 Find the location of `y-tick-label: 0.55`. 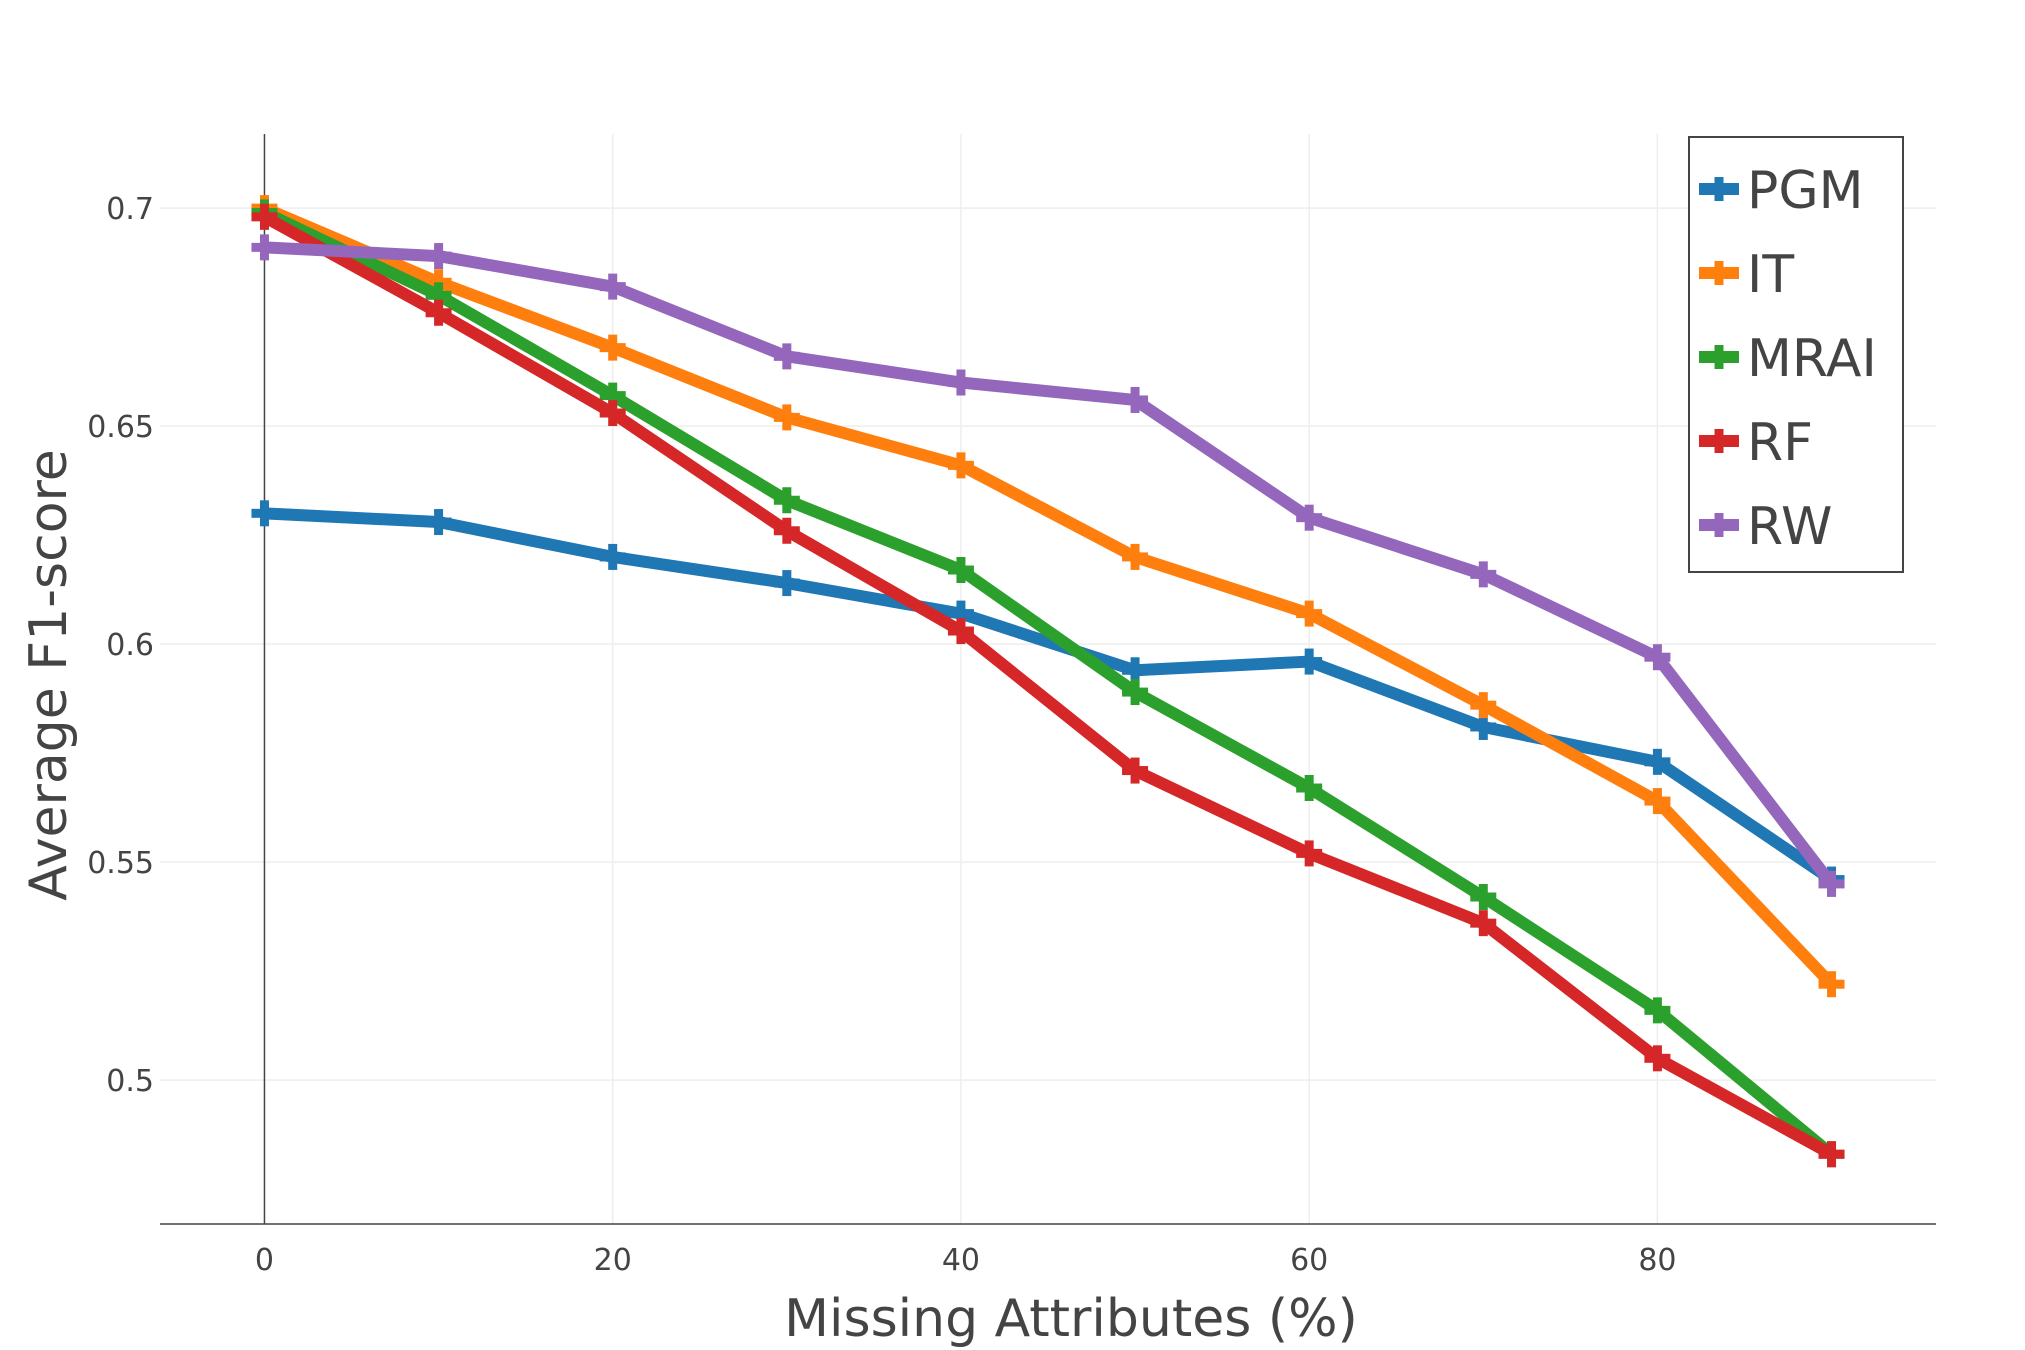

y-tick-label: 0.55 is located at coordinates (120, 863).